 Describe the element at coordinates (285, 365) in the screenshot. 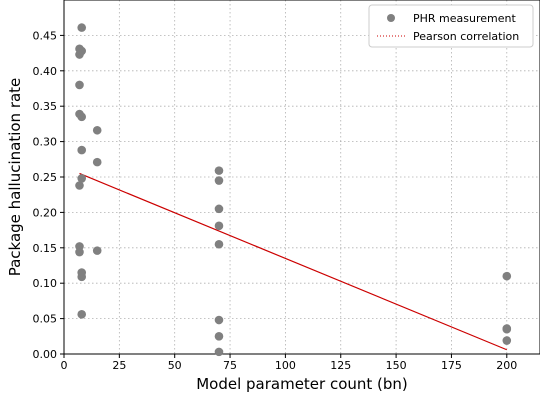

I see `x-tick-label: 100` at that location.